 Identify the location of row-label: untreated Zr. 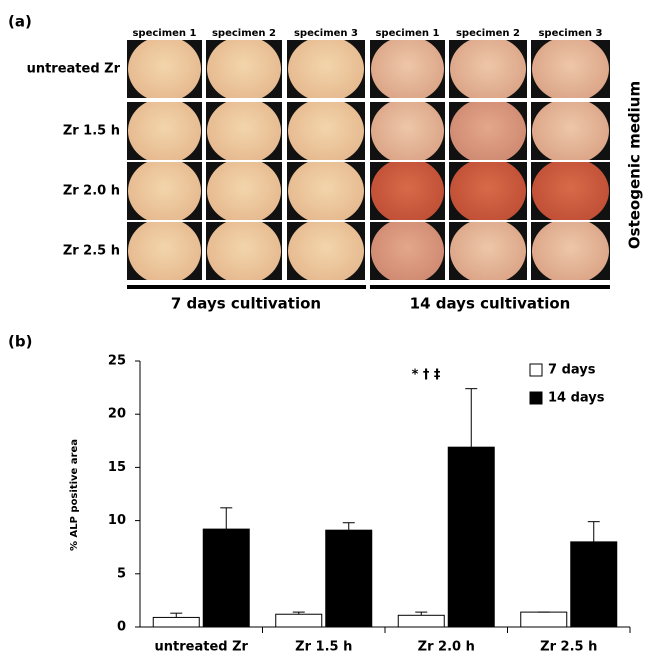
(74, 69).